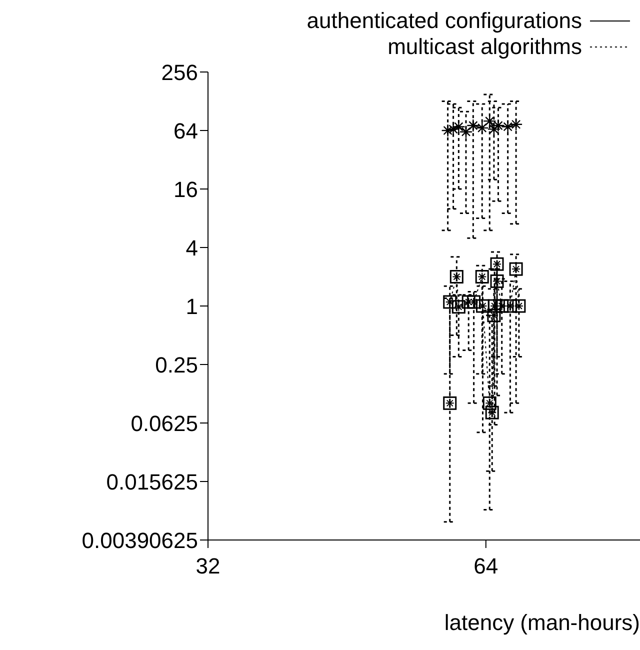 The height and width of the screenshot is (650, 640). I want to click on y-tick-label: 0.015625, so click(152, 481).